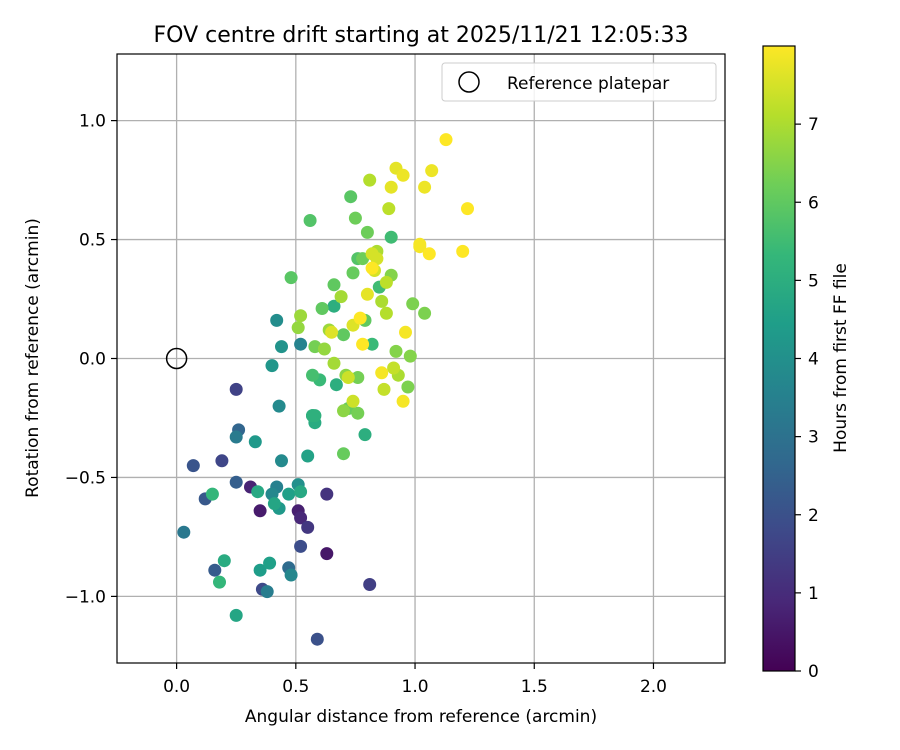  What do you see at coordinates (295, 687) in the screenshot?
I see `x-tick-label: 0.5` at bounding box center [295, 687].